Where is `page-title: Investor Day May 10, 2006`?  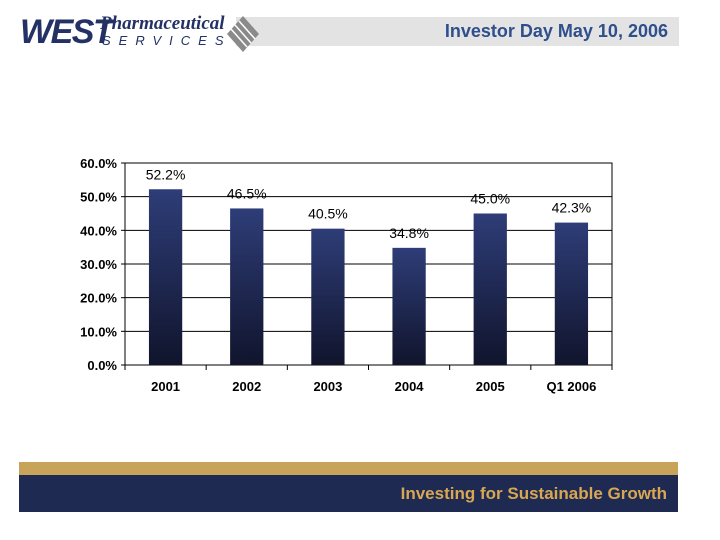 page-title: Investor Day May 10, 2006 is located at coordinates (556, 31).